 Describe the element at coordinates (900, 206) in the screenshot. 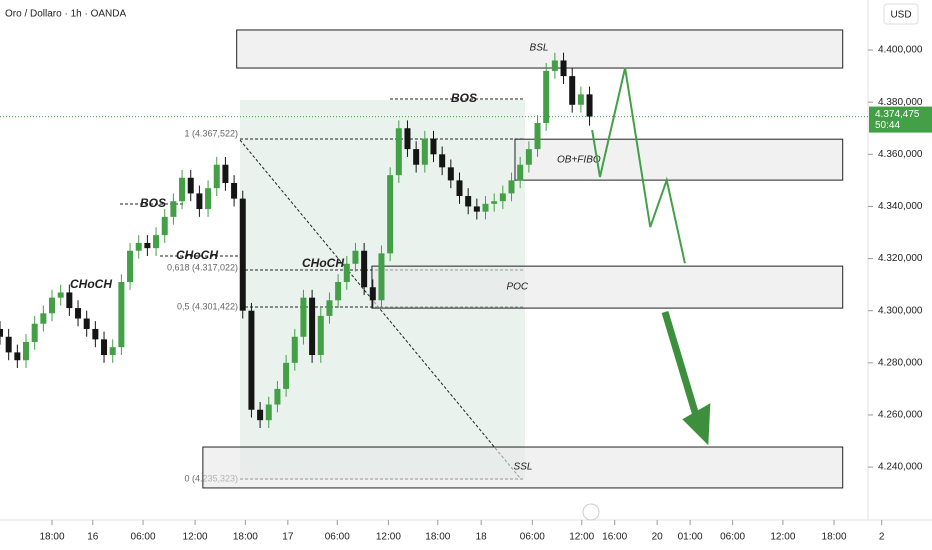

I see `y-tick-label: 4.340,000` at that location.